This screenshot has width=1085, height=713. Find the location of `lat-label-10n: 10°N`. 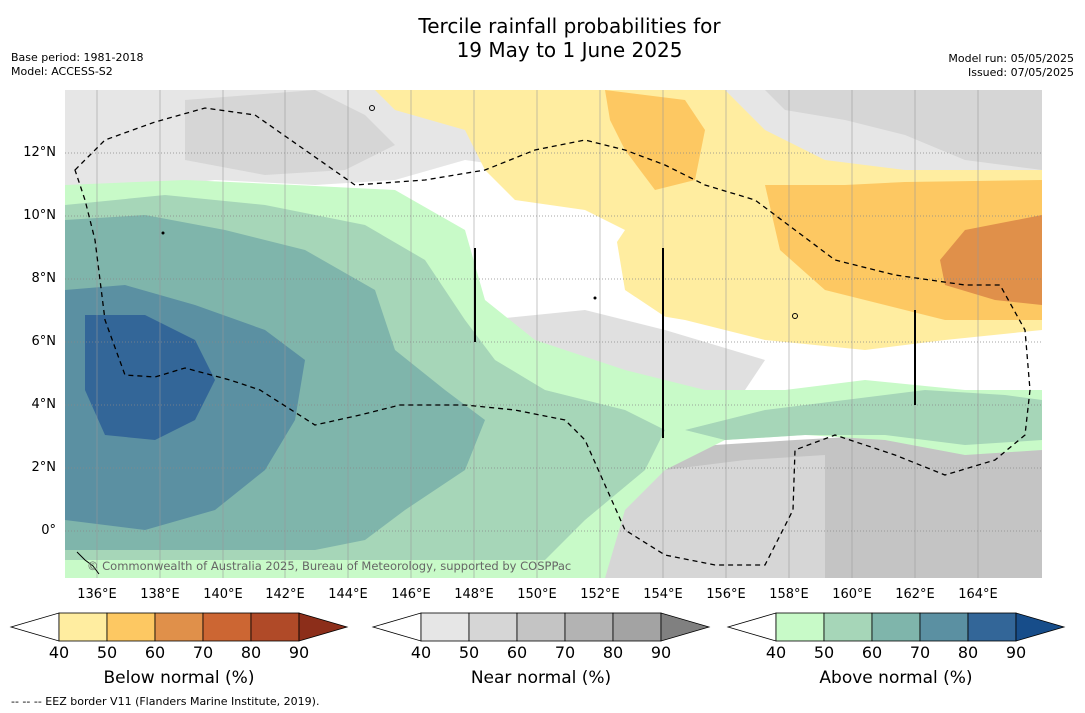

lat-label-10n: 10°N is located at coordinates (39, 215).